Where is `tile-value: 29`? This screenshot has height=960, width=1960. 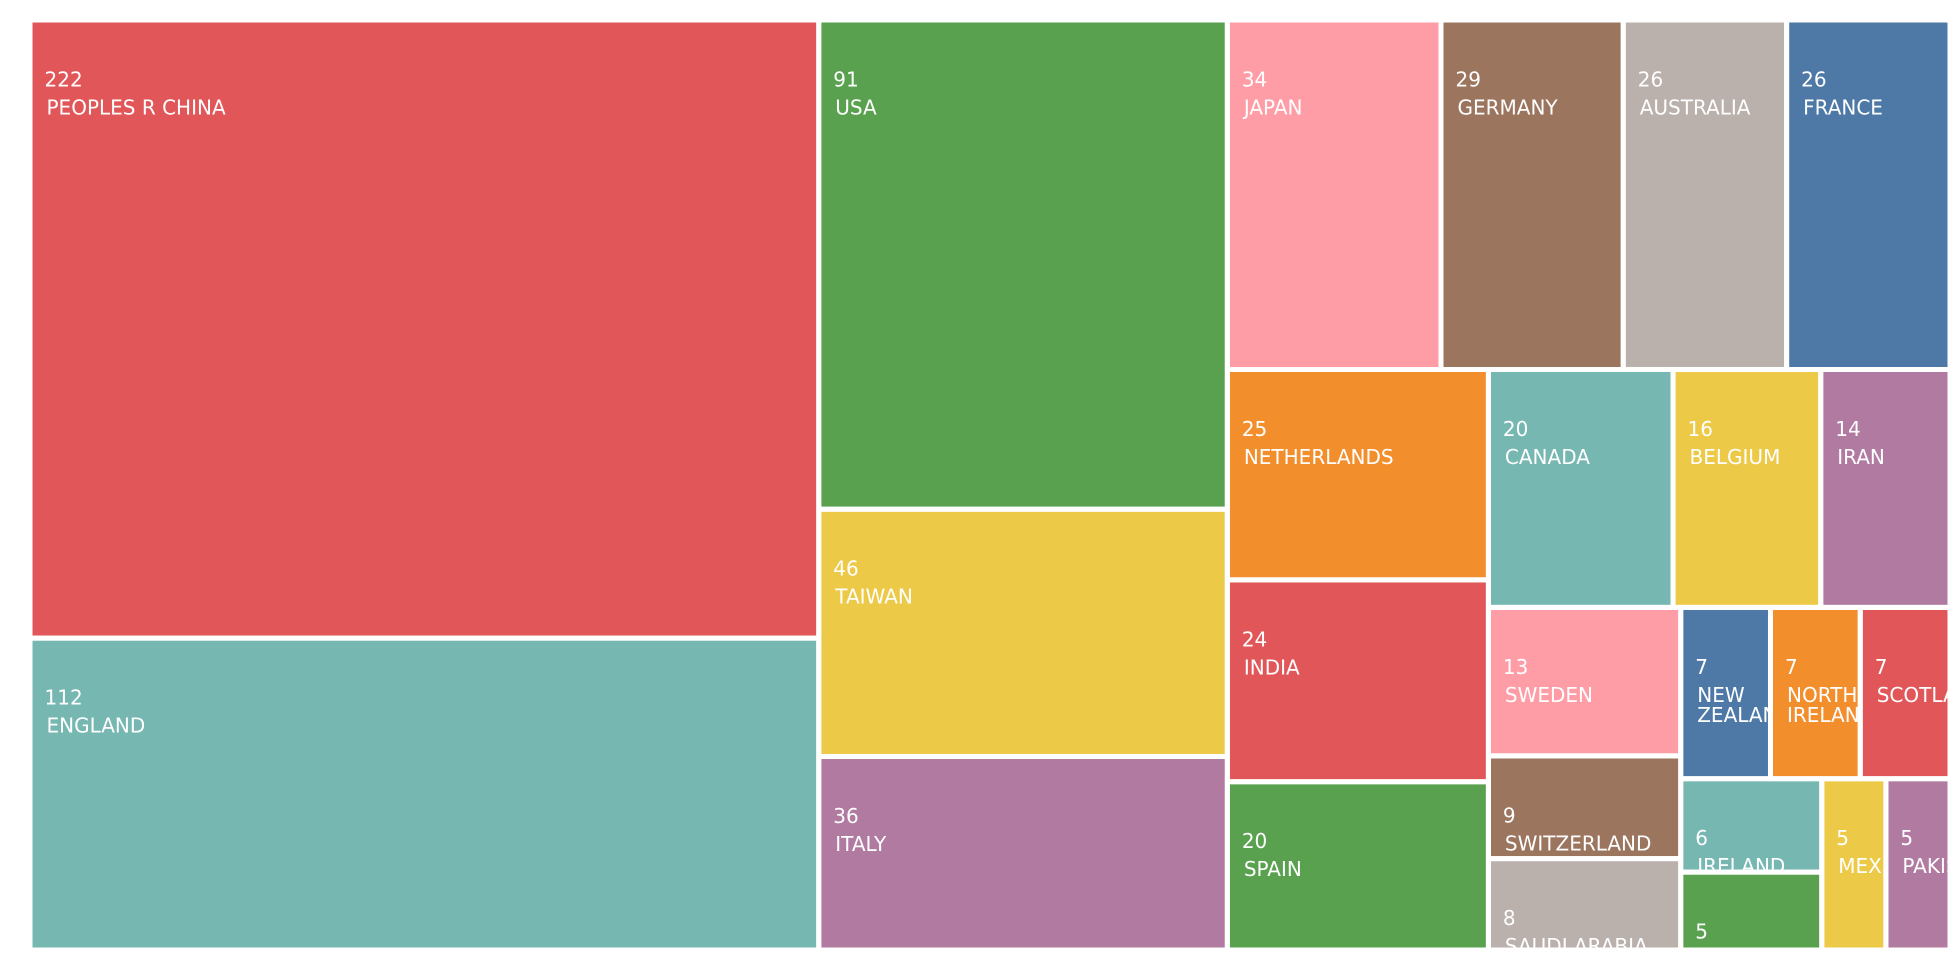 tile-value: 29 is located at coordinates (1467, 80).